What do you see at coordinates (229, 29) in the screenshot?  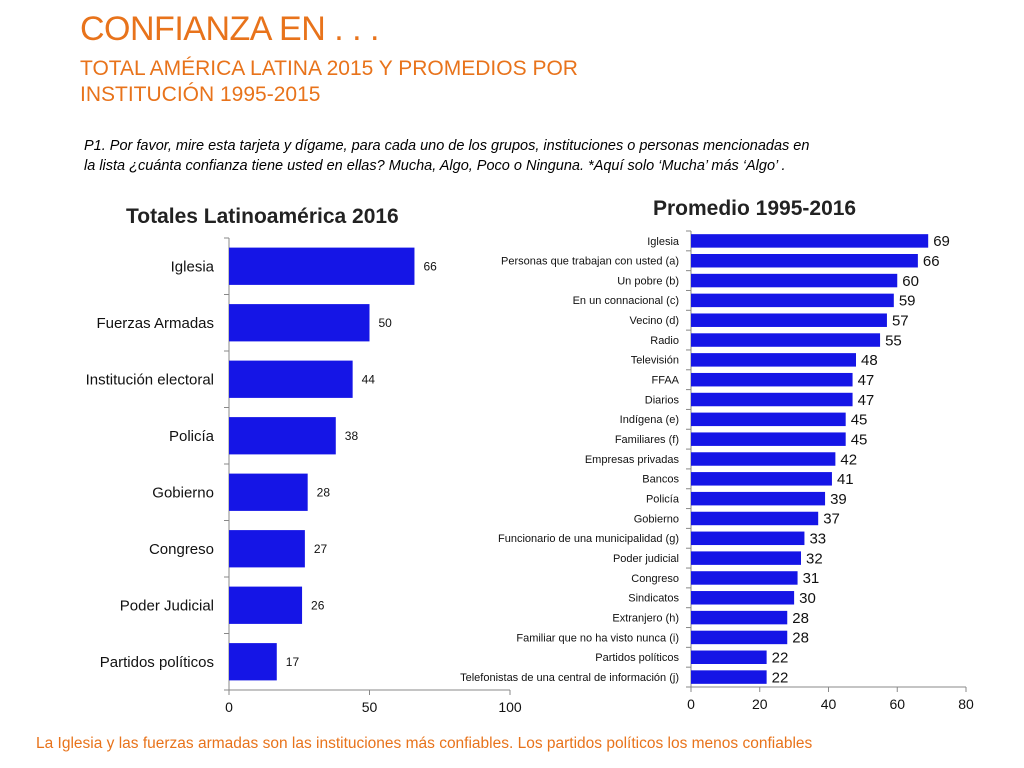 I see `page-title: CONFIANZA EN . . .` at bounding box center [229, 29].